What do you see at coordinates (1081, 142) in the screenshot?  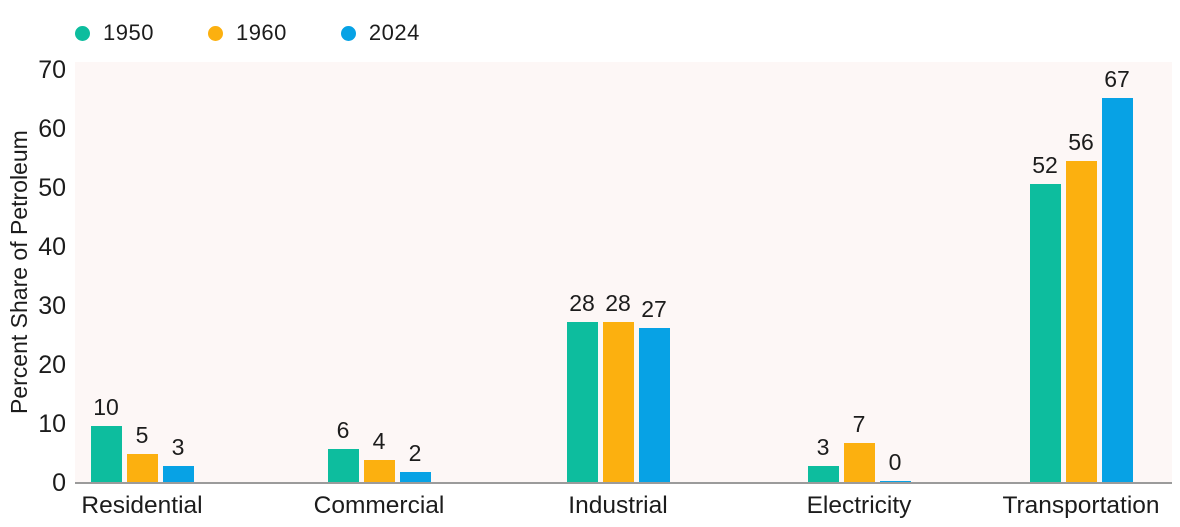 I see `bar-value-label: 56` at bounding box center [1081, 142].